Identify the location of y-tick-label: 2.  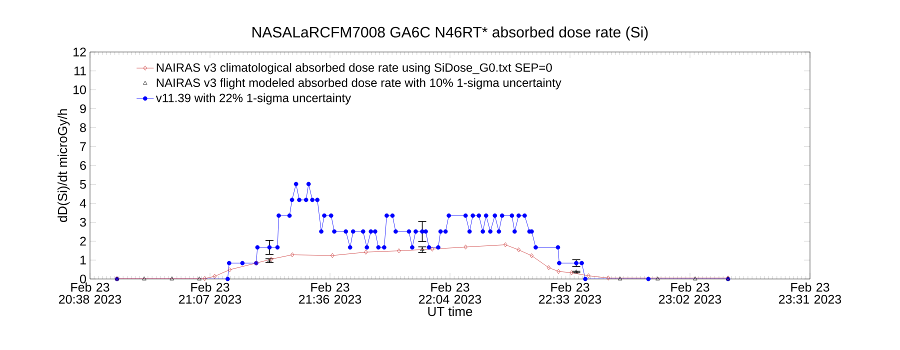
(83, 241).